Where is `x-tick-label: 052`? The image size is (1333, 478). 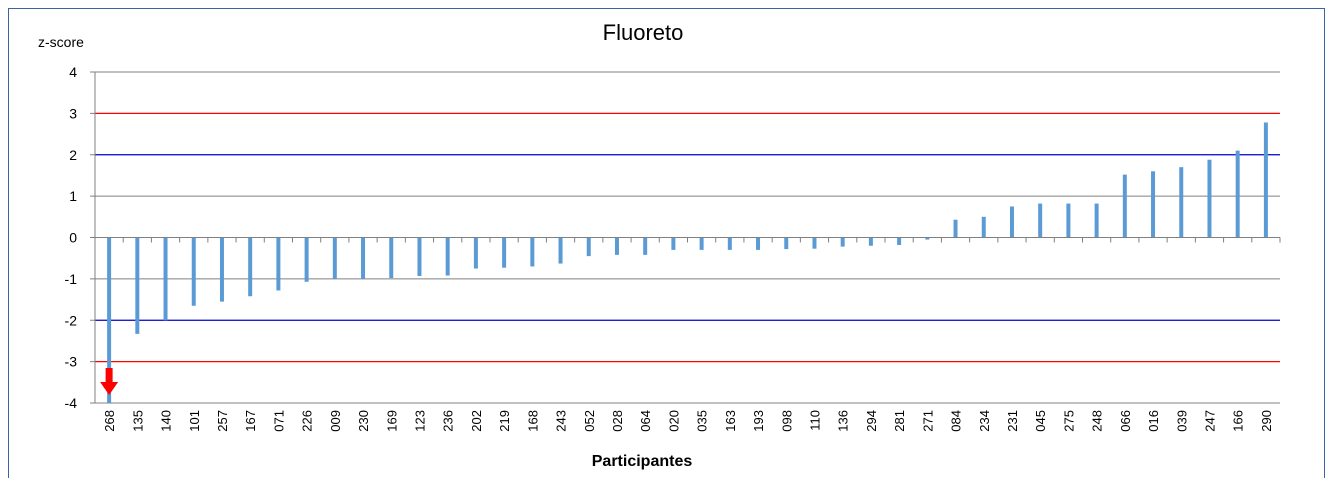 x-tick-label: 052 is located at coordinates (589, 421).